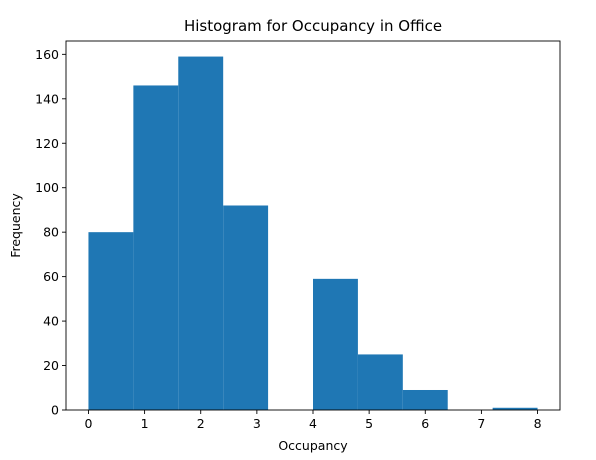 Image resolution: width=596 pixels, height=460 pixels. I want to click on y-tick-label: 0, so click(55, 410).